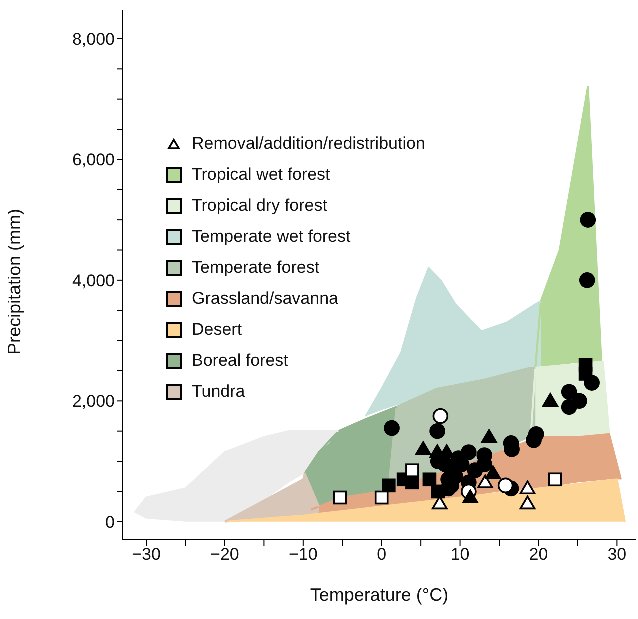 This screenshot has height=619, width=638. What do you see at coordinates (240, 360) in the screenshot?
I see `legend-label: Boreal forest` at bounding box center [240, 360].